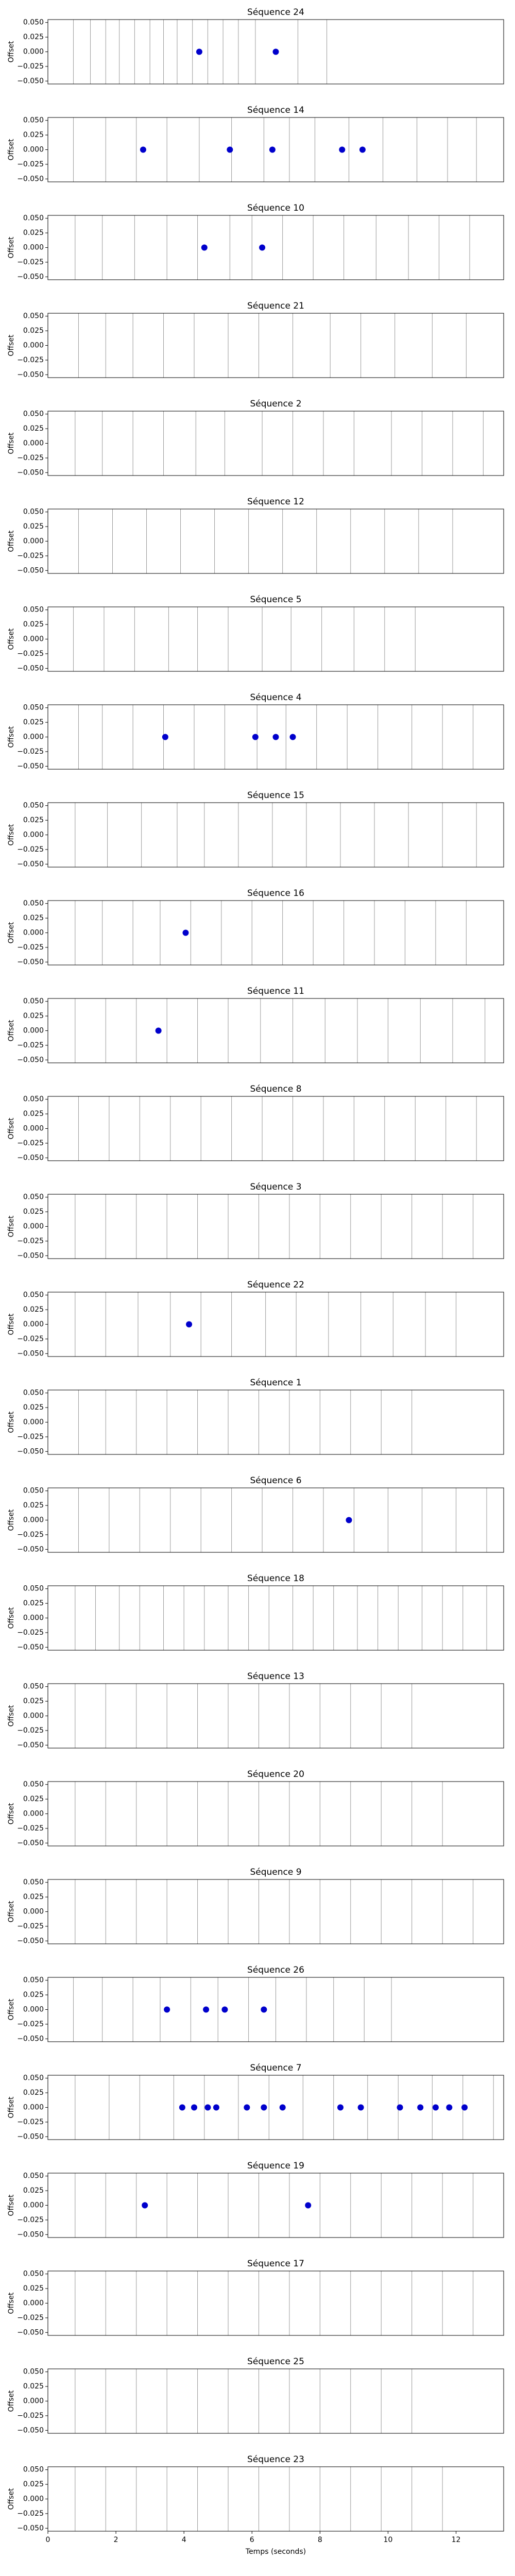  What do you see at coordinates (275, 1481) in the screenshot?
I see `subplot-title: Séquence 6` at bounding box center [275, 1481].